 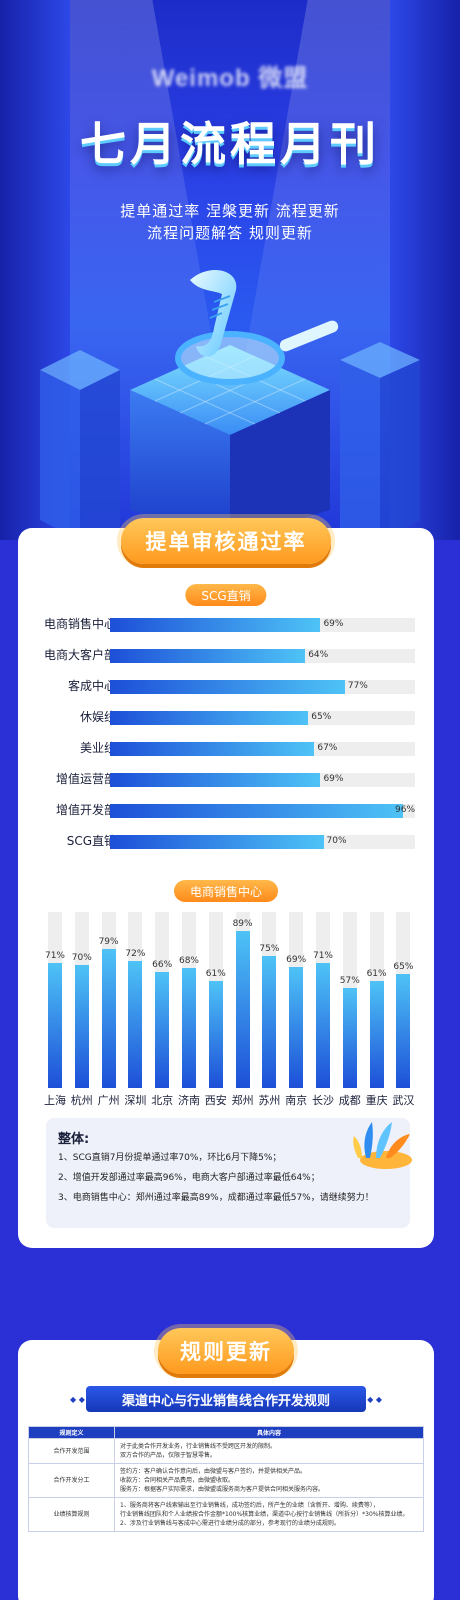 I want to click on city-bar-label: 西安, so click(x=215, y=1100).